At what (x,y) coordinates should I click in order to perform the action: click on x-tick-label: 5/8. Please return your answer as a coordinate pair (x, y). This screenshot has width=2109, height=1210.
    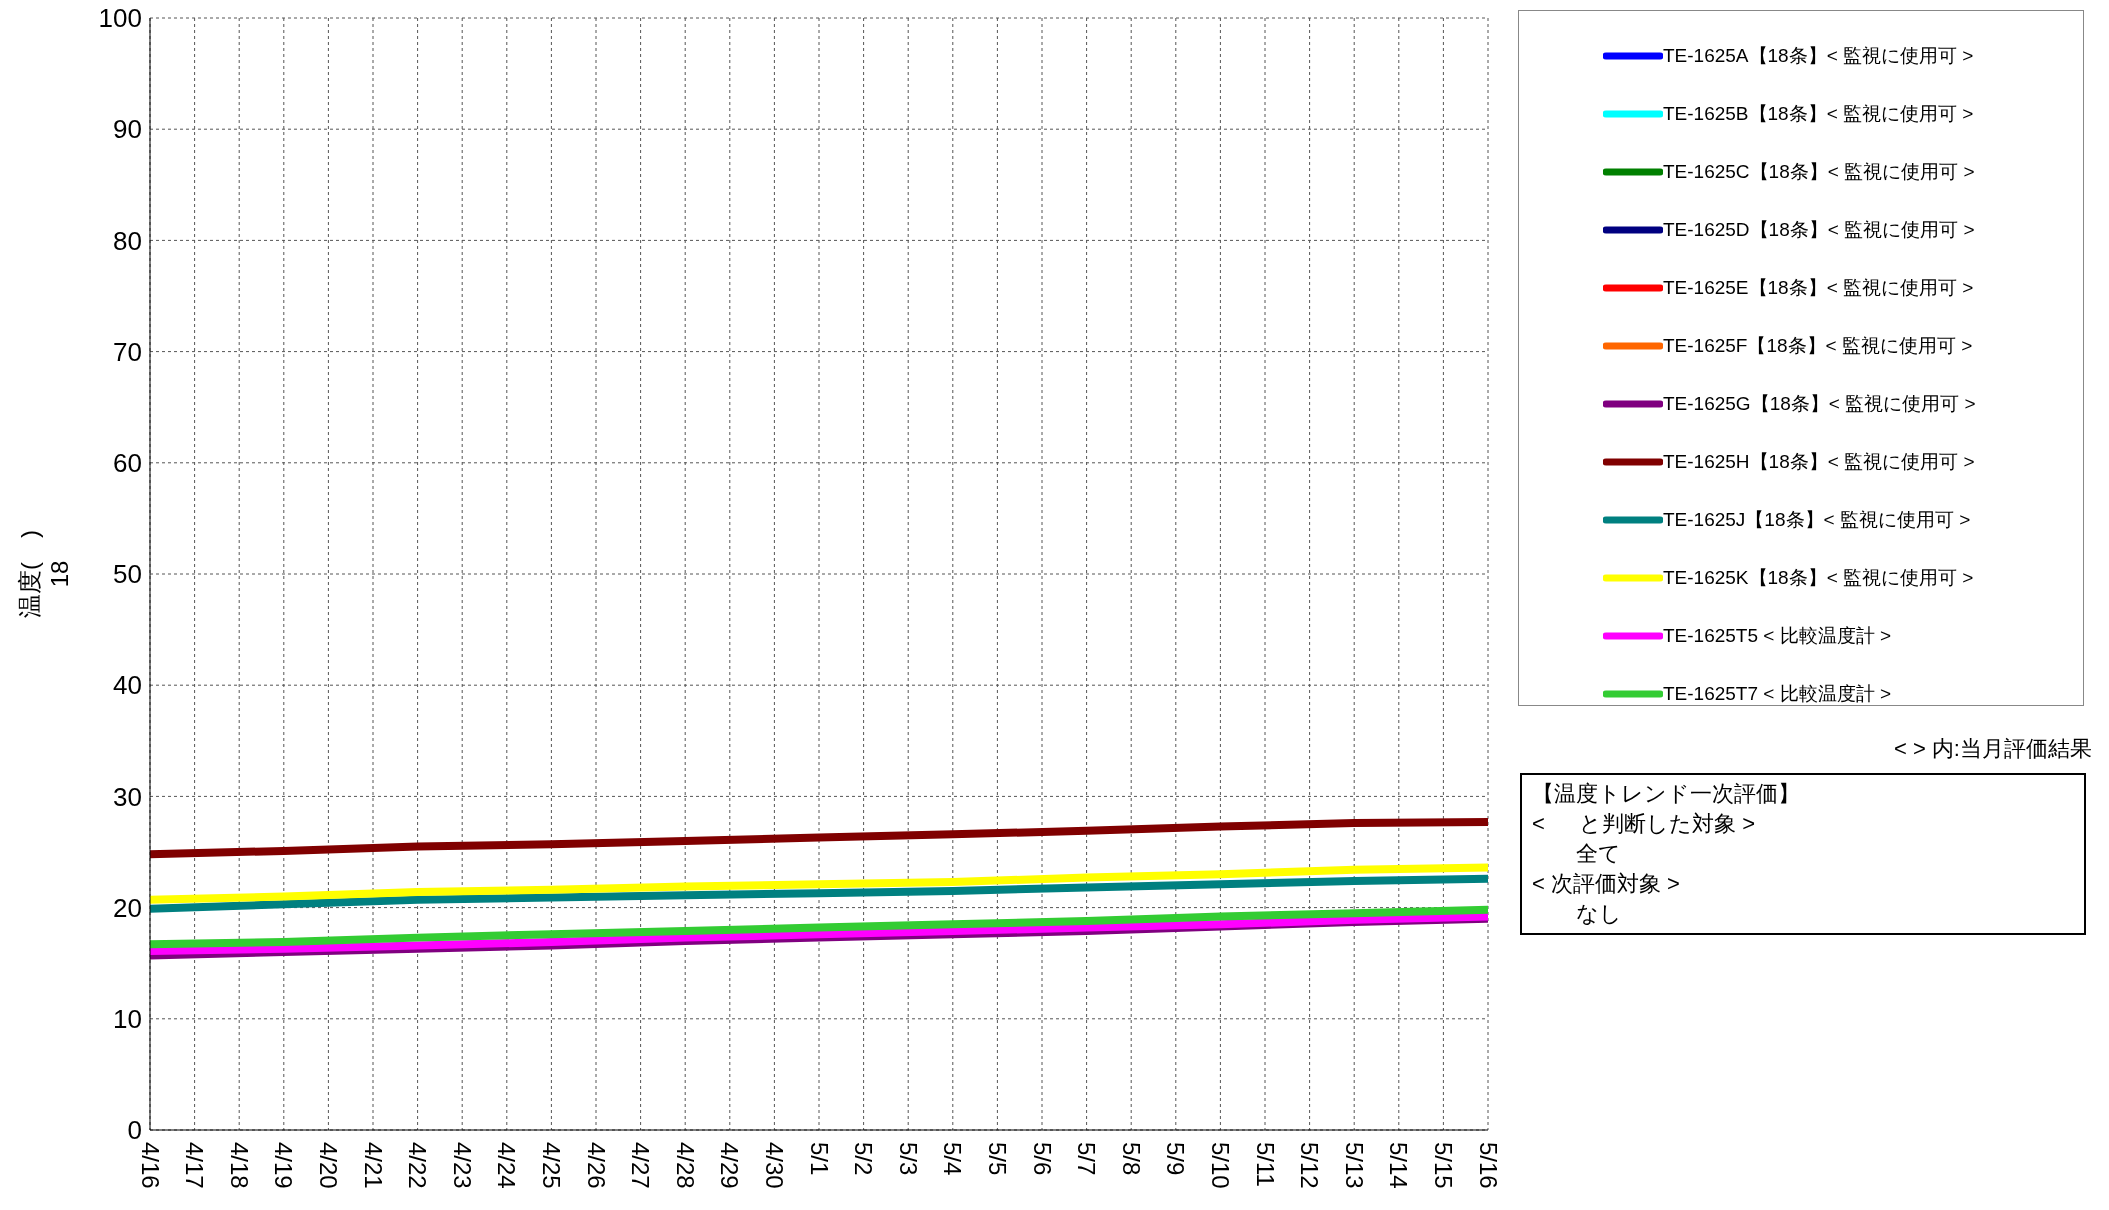
    Looking at the image, I should click on (1131, 1159).